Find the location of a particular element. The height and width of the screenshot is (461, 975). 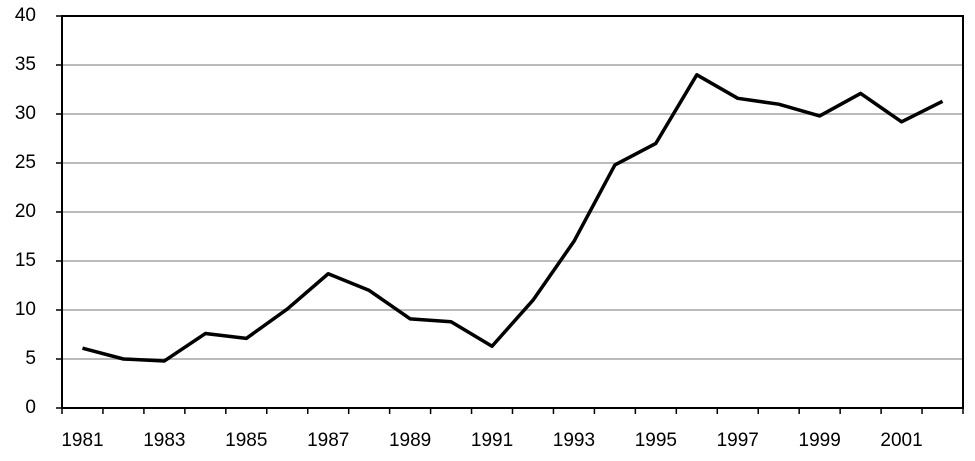

x-tick-label: 1985 is located at coordinates (246, 440).